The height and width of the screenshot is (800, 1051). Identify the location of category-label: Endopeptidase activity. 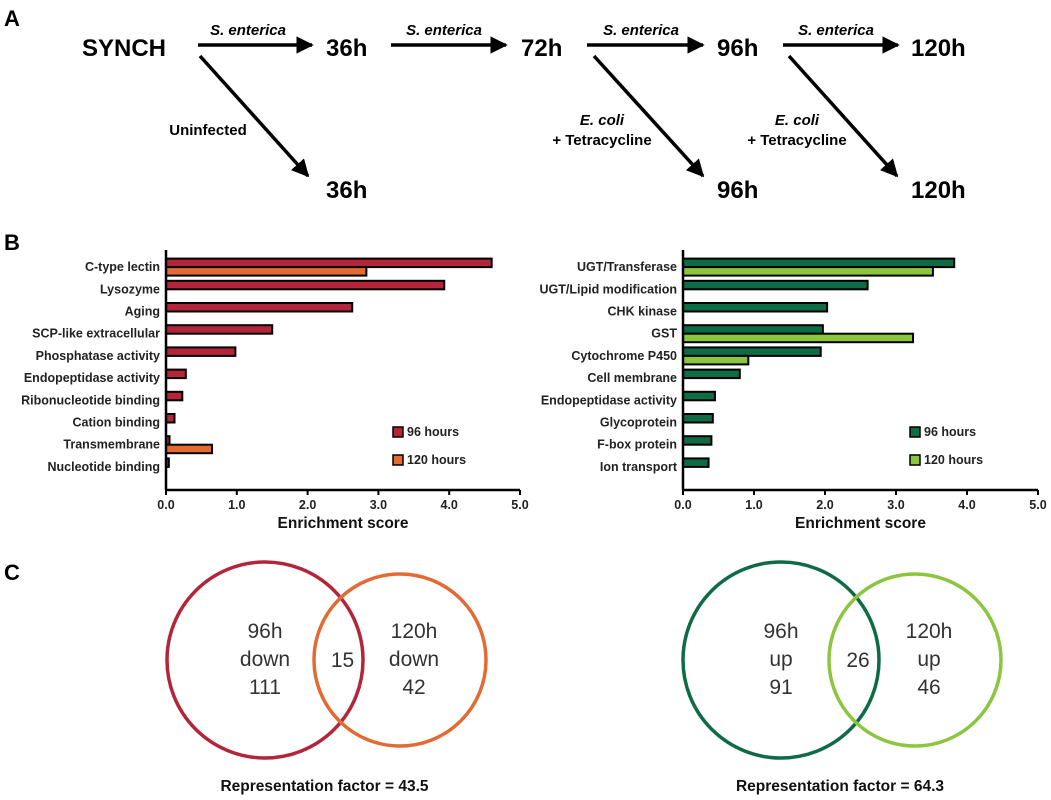
(609, 400).